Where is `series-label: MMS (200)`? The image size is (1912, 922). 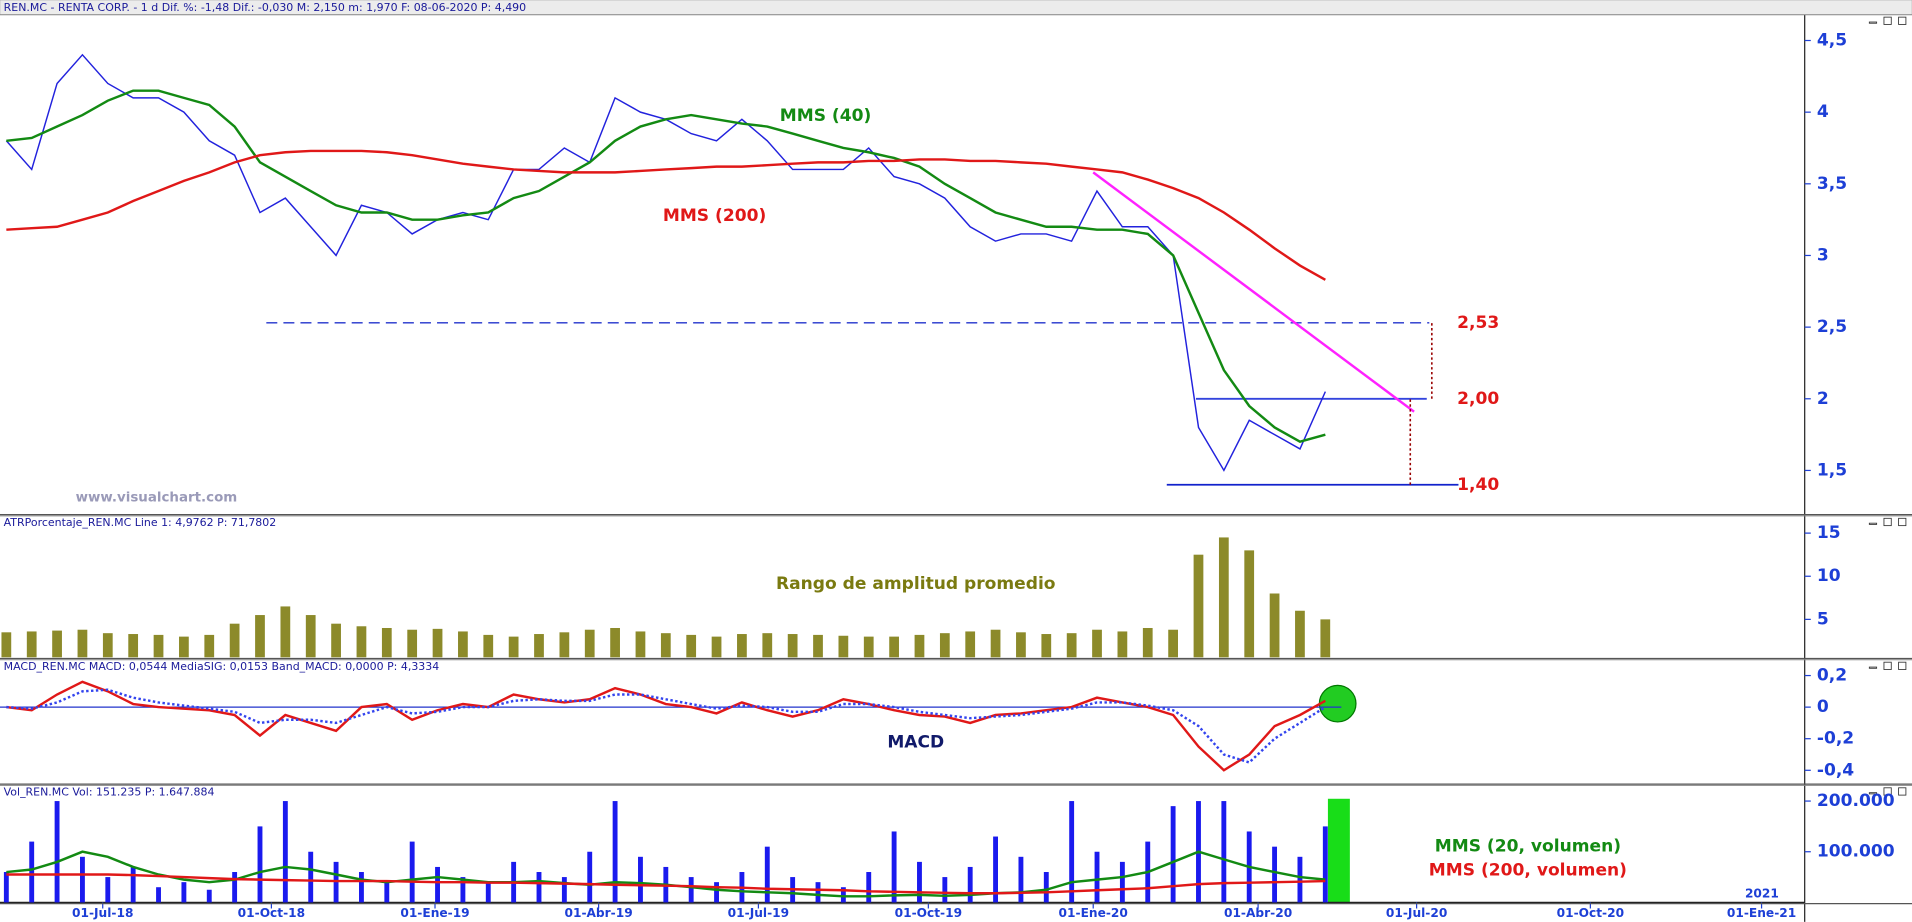
series-label: MMS (200) is located at coordinates (714, 216).